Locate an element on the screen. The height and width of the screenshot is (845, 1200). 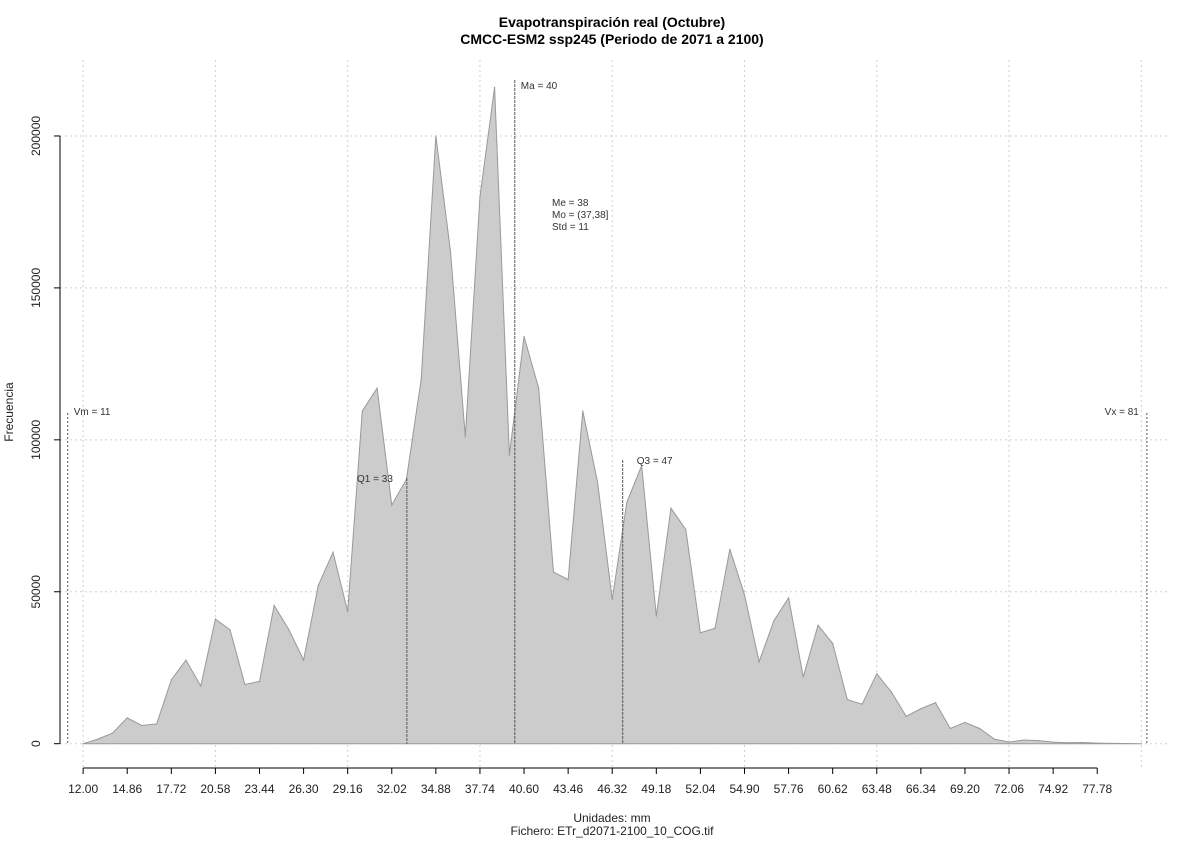
file-caption: Fichero: ETr_d2071-2100_10_COG.tif is located at coordinates (613, 831).